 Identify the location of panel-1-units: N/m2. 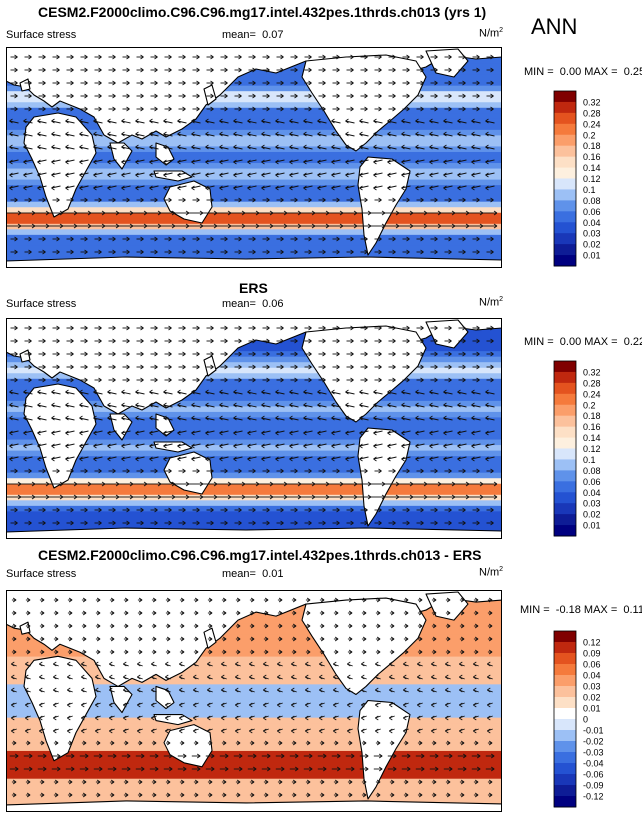
(491, 33).